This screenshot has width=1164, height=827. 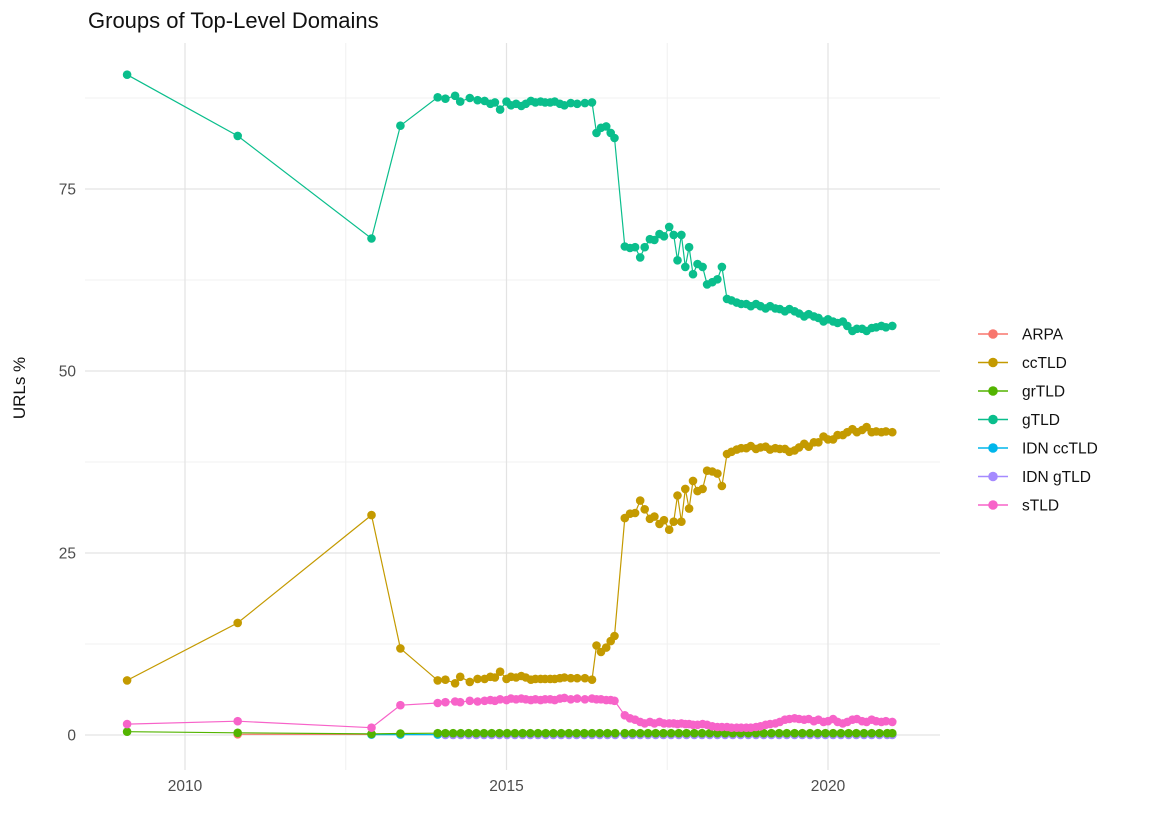 I want to click on legend-item-label: IDN gTLD, so click(x=1056, y=477).